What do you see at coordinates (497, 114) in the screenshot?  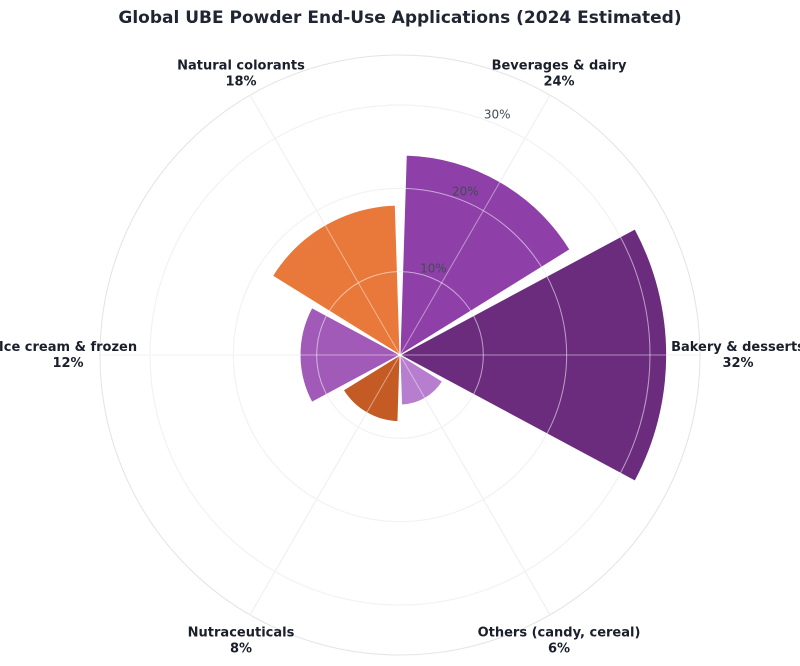 I see `r-tick-label: 30%` at bounding box center [497, 114].